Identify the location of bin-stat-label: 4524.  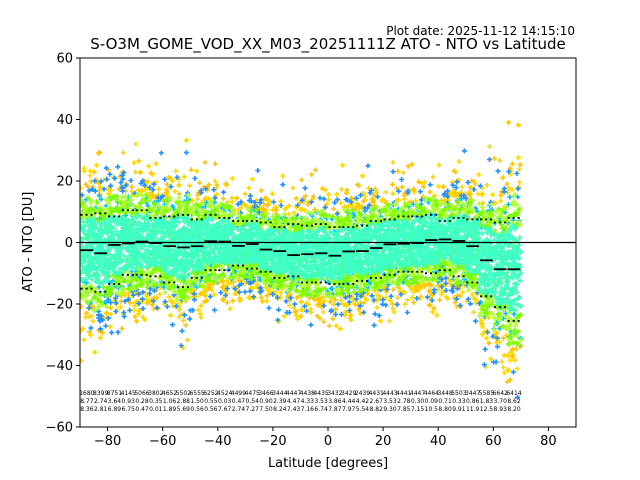
(224, 393).